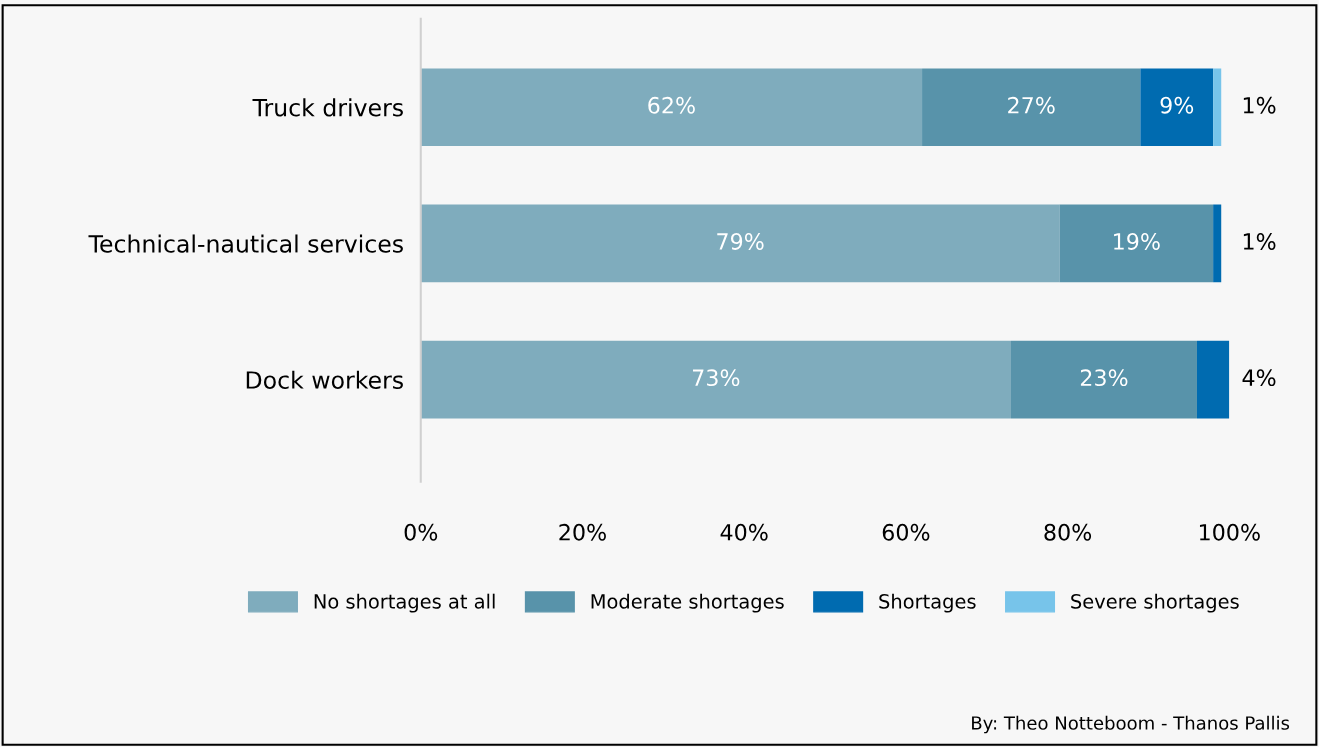 The height and width of the screenshot is (747, 1319). Describe the element at coordinates (927, 603) in the screenshot. I see `legend-label: Shortages` at that location.